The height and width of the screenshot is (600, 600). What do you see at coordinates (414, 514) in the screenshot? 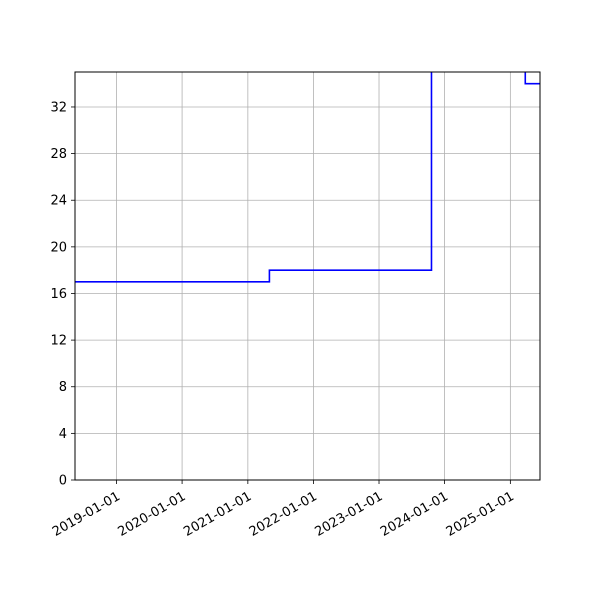
I see `x-tick-label: 2024-01-01` at bounding box center [414, 514].